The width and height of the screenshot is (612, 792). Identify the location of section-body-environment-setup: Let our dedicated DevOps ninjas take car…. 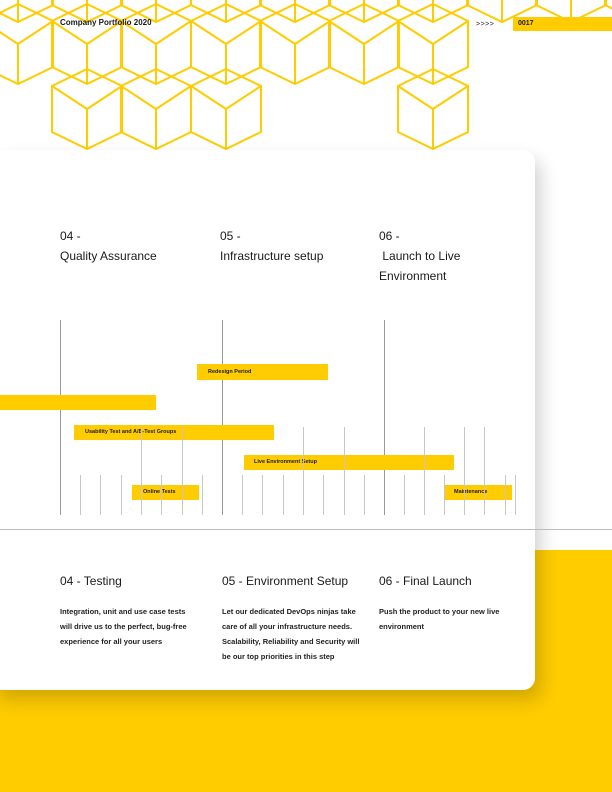
(291, 634).